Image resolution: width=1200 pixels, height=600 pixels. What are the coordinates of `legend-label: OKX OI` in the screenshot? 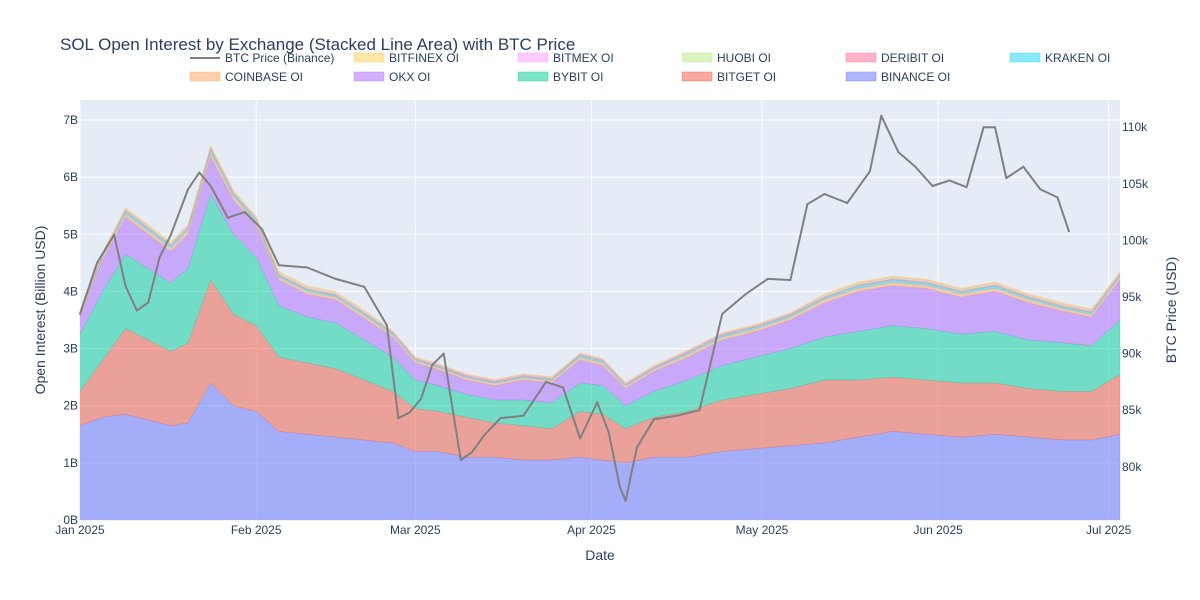 It's located at (409, 77).